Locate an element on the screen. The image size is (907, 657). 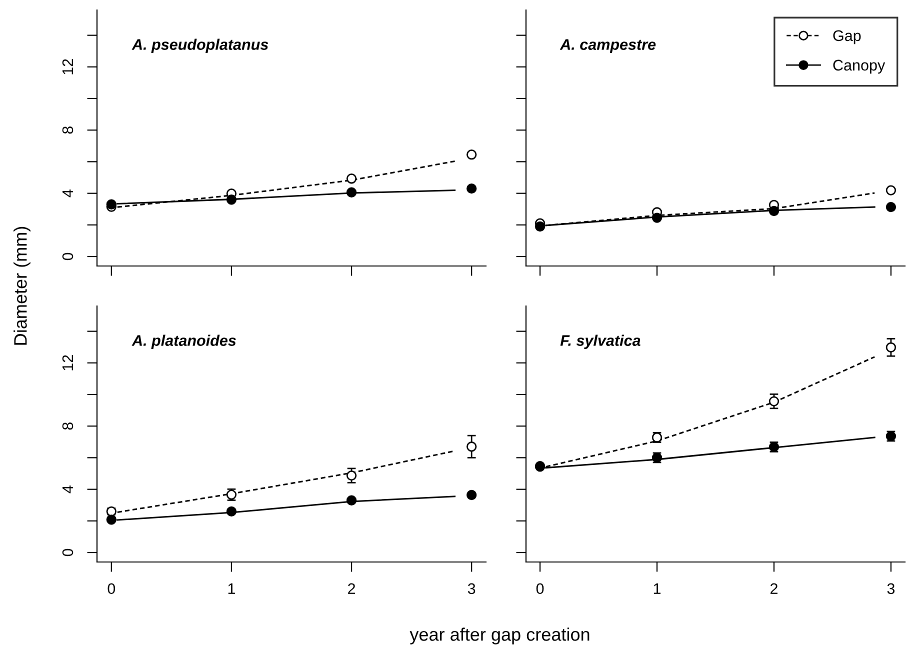
x-axis-title: year after gap creation is located at coordinates (500, 636).